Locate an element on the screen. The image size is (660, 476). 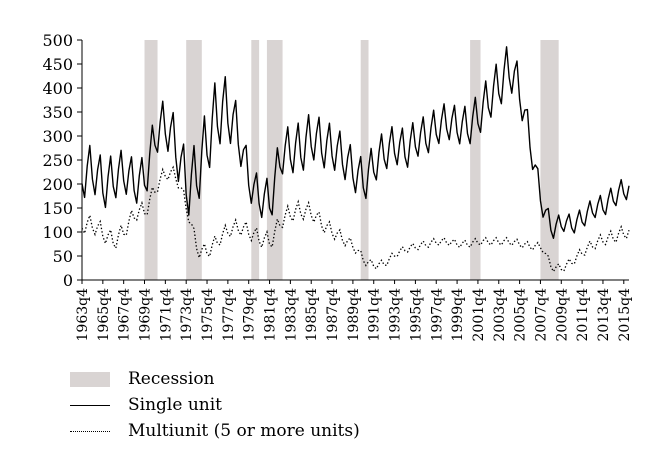
x-tick-label-2003q4: 2003q4 is located at coordinates (500, 315).